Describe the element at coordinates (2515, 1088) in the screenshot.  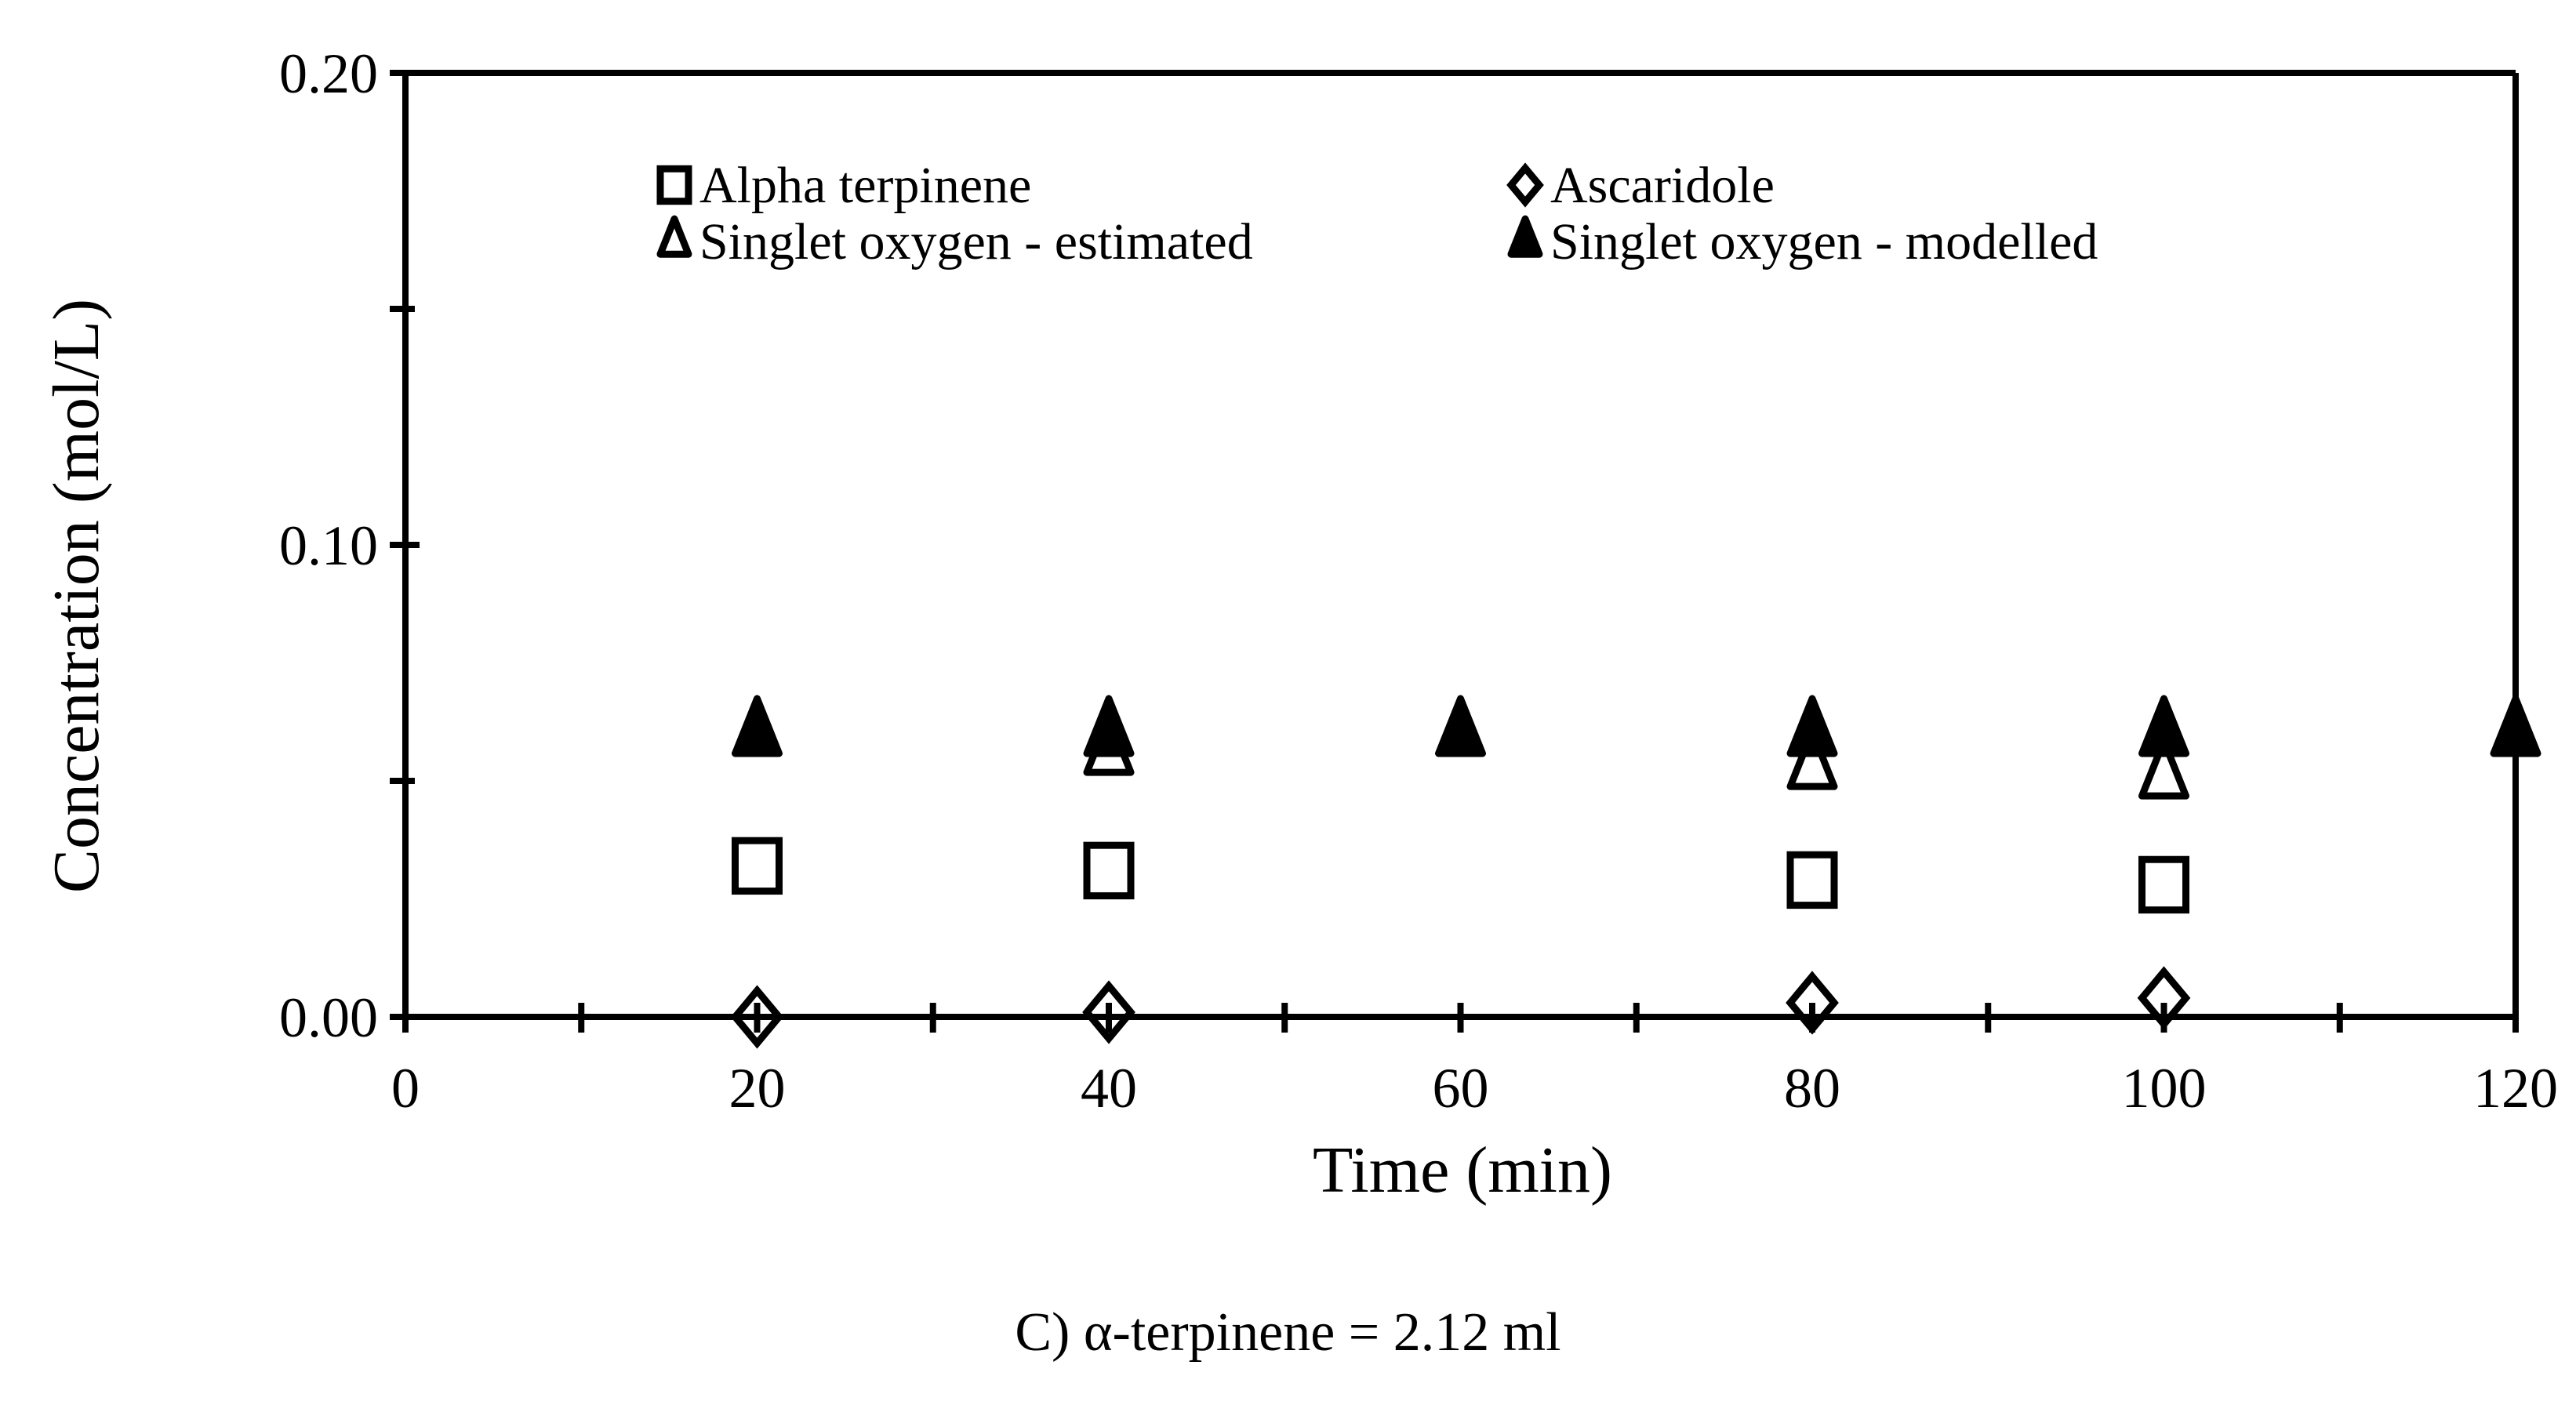
I see `x-tick-label: 120` at that location.